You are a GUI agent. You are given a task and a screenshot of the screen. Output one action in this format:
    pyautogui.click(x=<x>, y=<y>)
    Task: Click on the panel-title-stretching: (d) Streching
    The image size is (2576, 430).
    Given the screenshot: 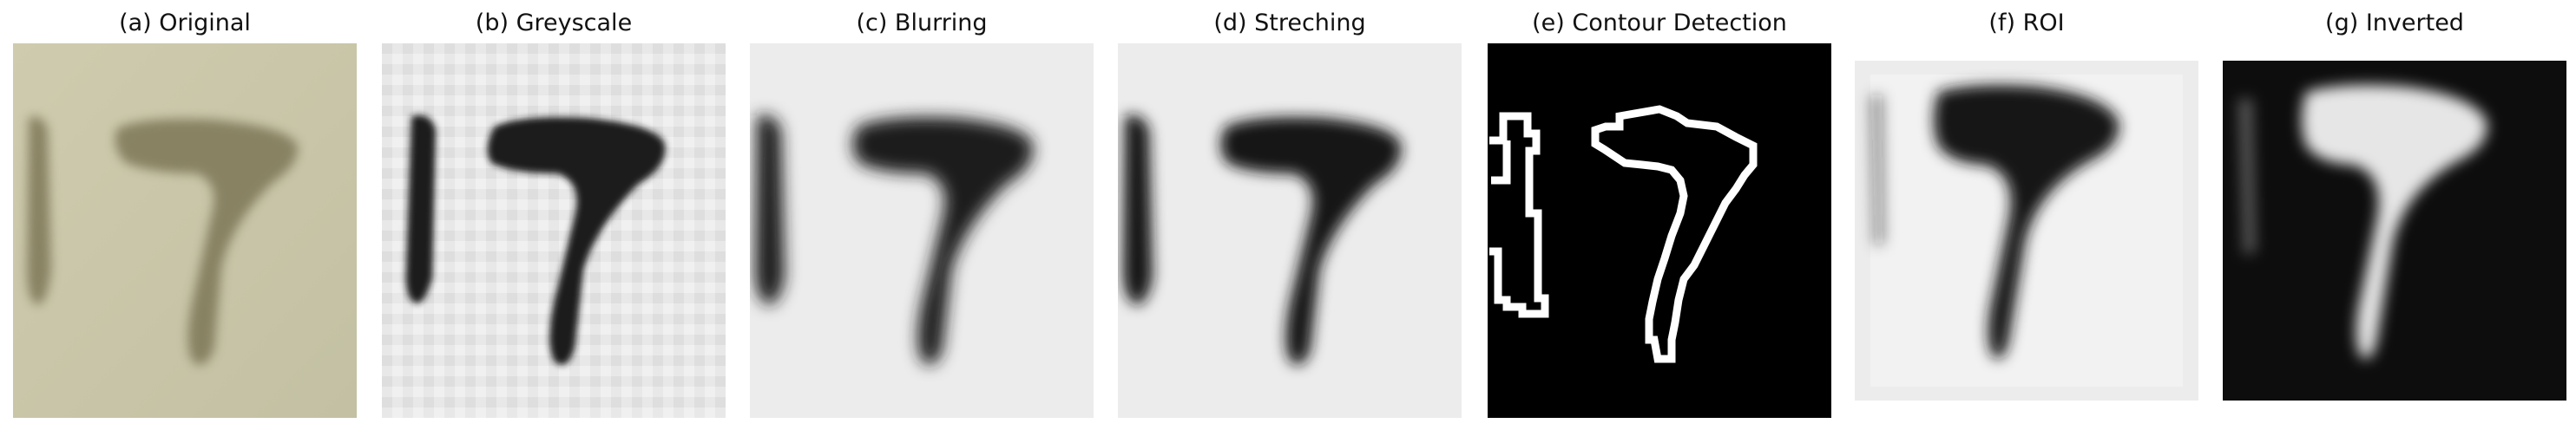 What is the action you would take?
    pyautogui.click(x=1289, y=23)
    